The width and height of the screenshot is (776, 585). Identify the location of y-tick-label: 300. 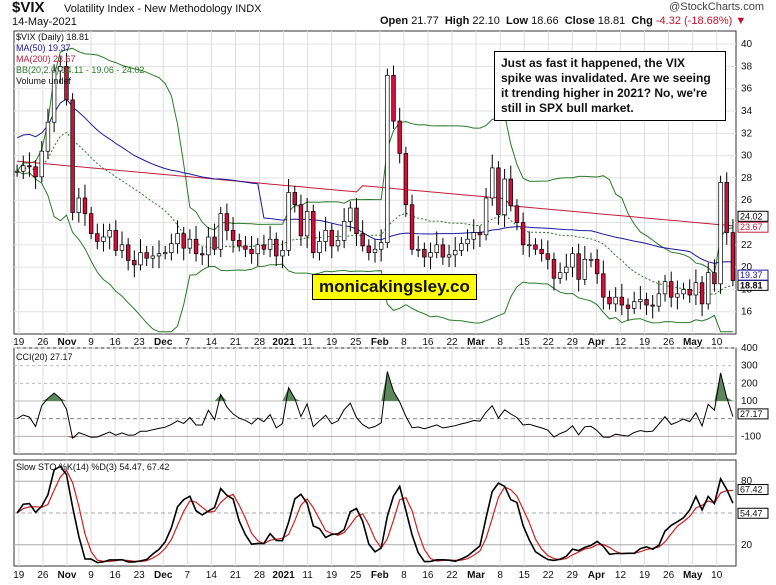
(749, 366).